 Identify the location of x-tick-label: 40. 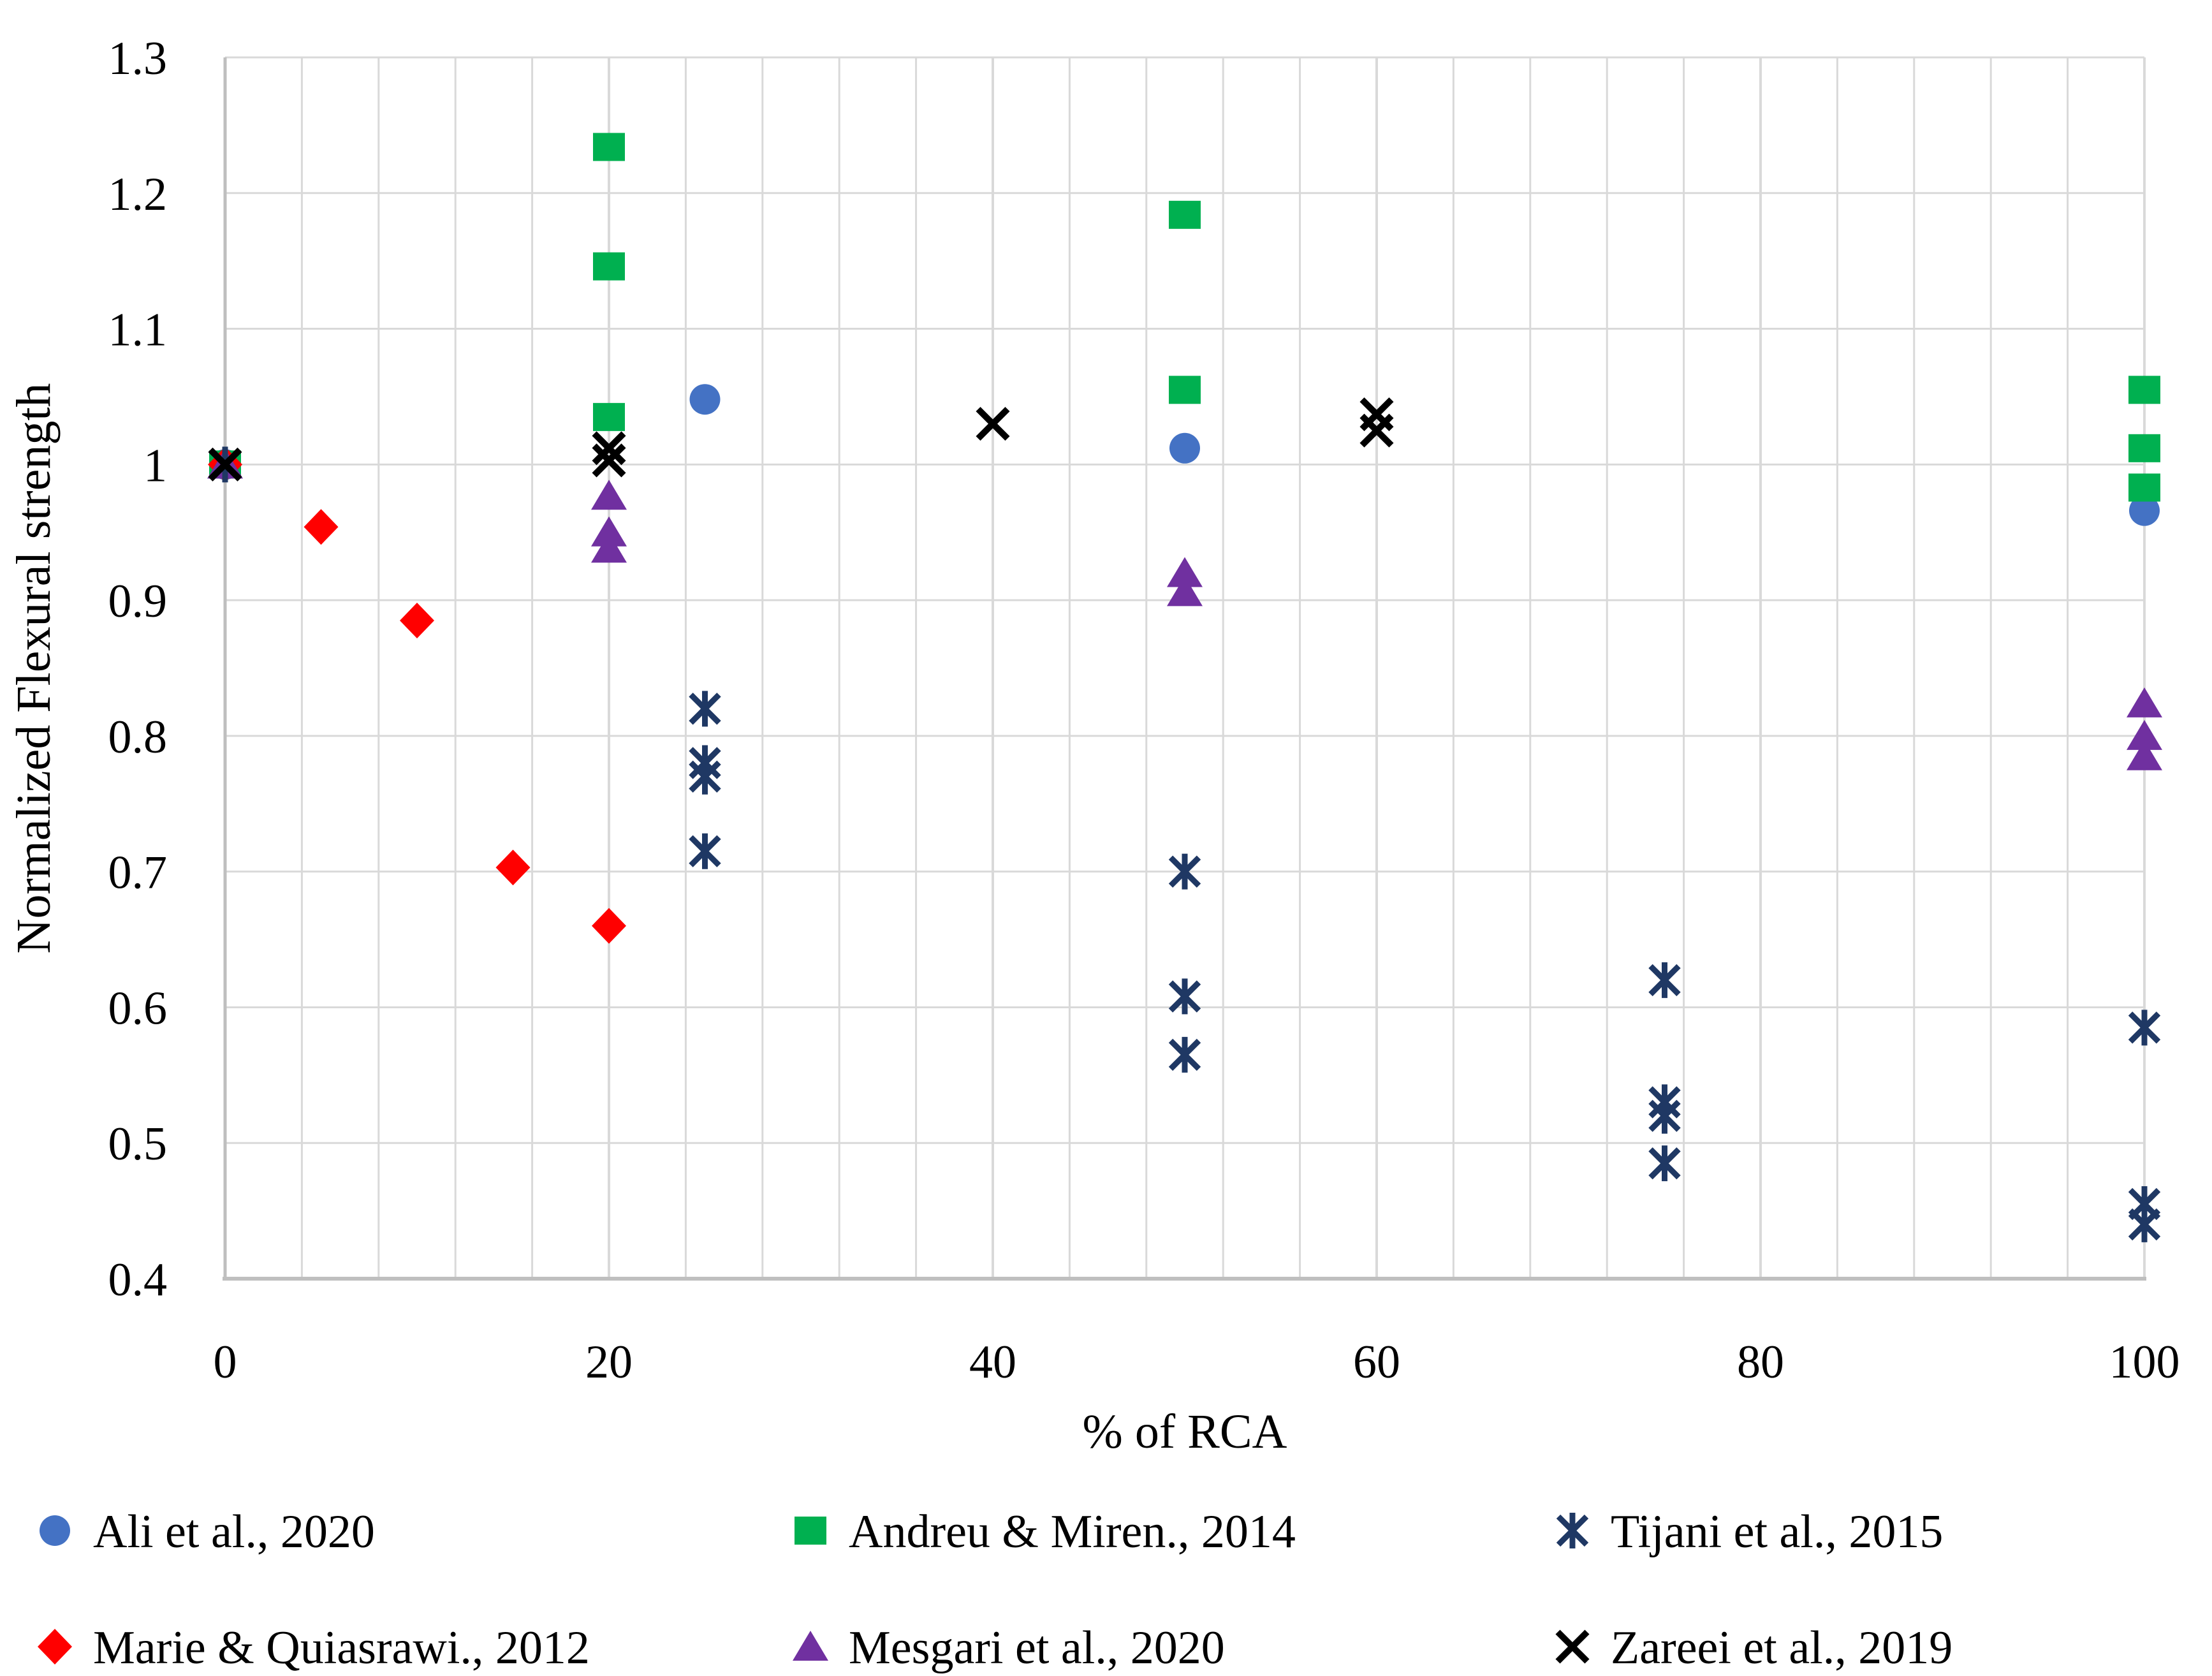
(993, 1362).